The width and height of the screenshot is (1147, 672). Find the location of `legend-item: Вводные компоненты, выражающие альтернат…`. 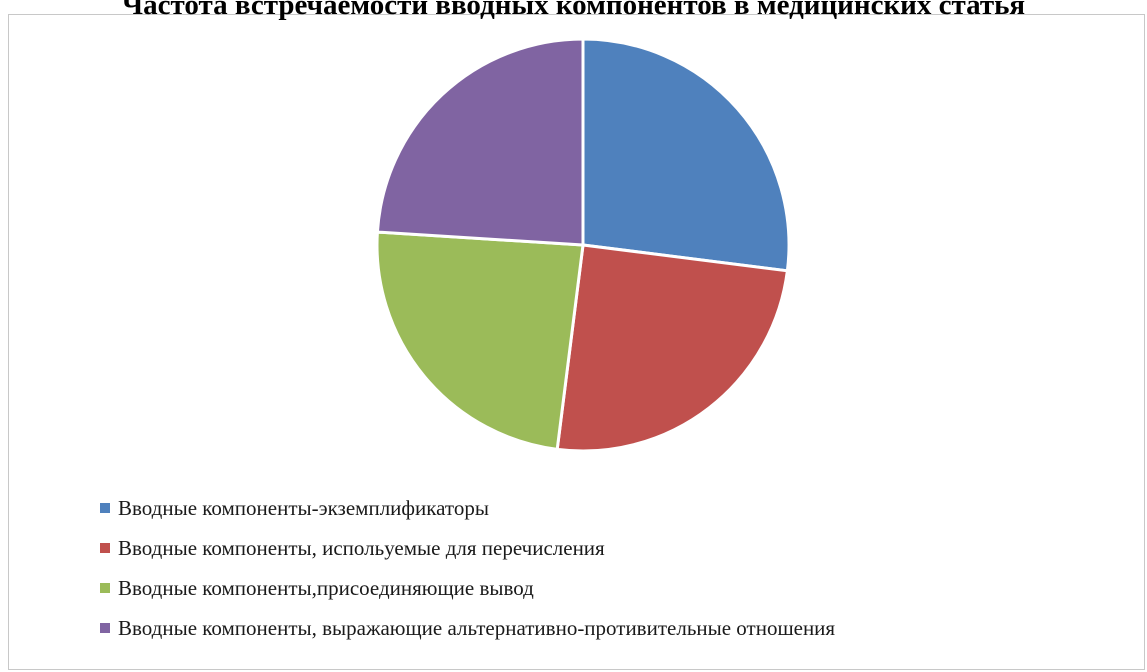

legend-item: Вводные компоненты, выражающие альтернат… is located at coordinates (467, 628).